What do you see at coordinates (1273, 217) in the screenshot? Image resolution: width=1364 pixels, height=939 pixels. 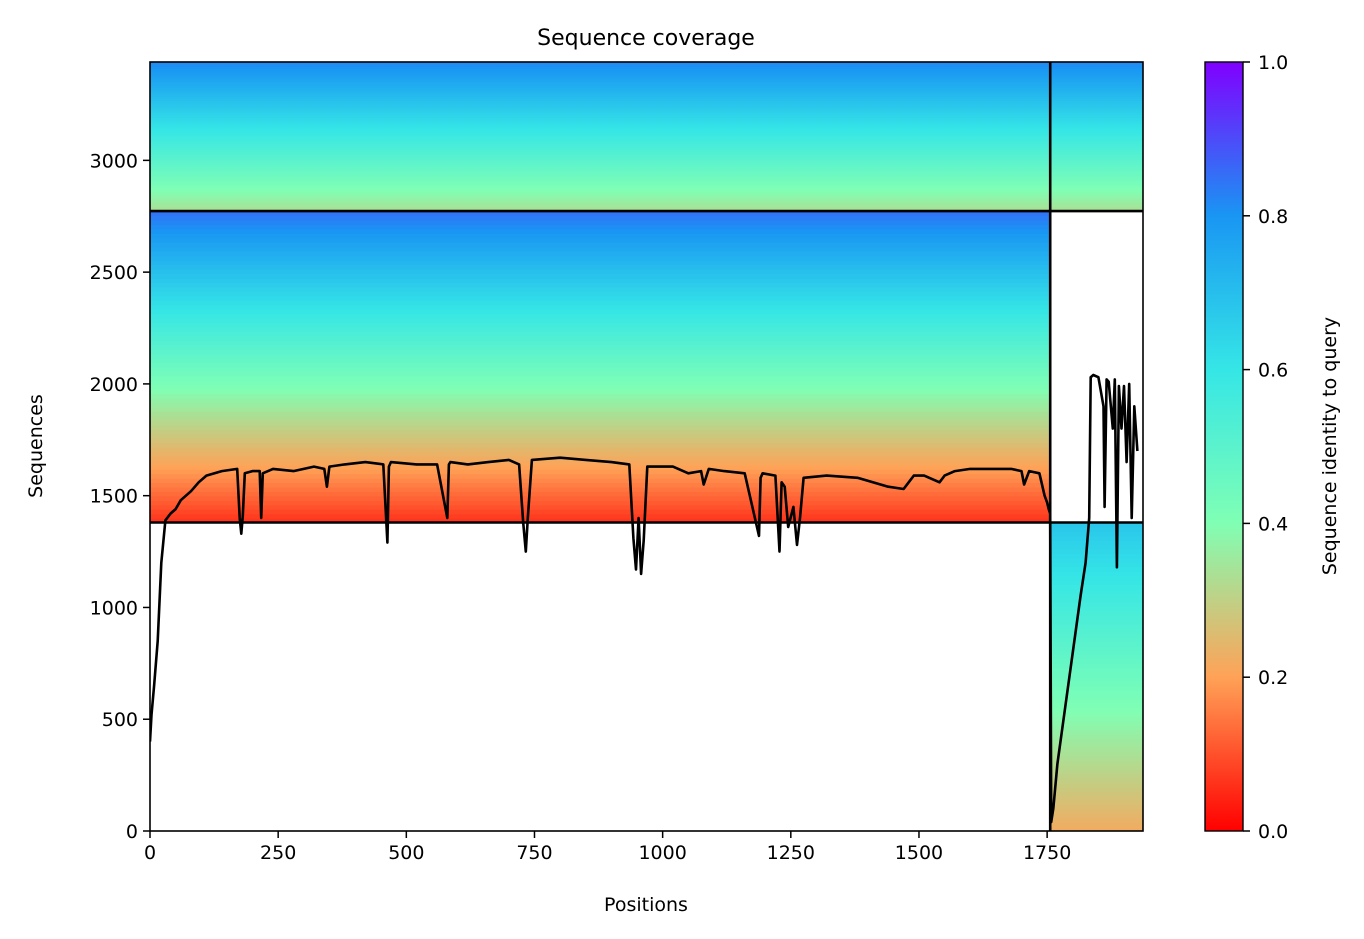 I see `colorbar-tick-label: 0.8` at bounding box center [1273, 217].